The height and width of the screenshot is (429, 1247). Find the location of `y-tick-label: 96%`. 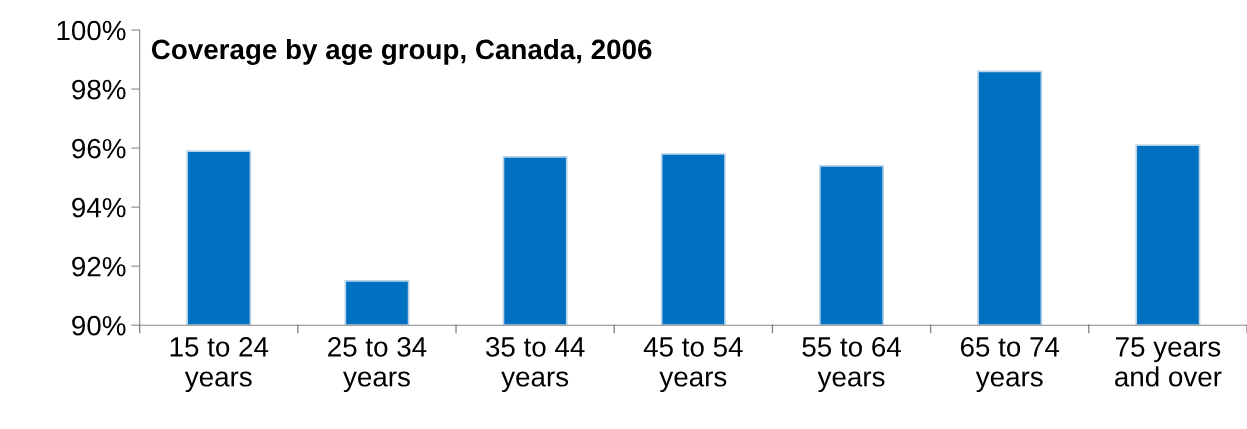

y-tick-label: 96% is located at coordinates (99, 148).